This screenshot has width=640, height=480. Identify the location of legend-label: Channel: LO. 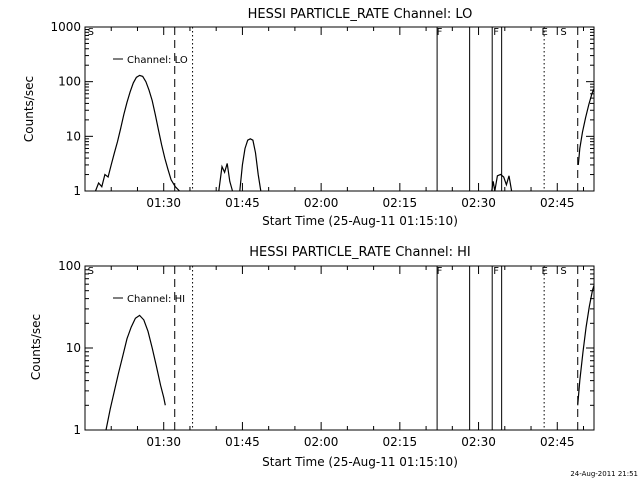
(157, 60).